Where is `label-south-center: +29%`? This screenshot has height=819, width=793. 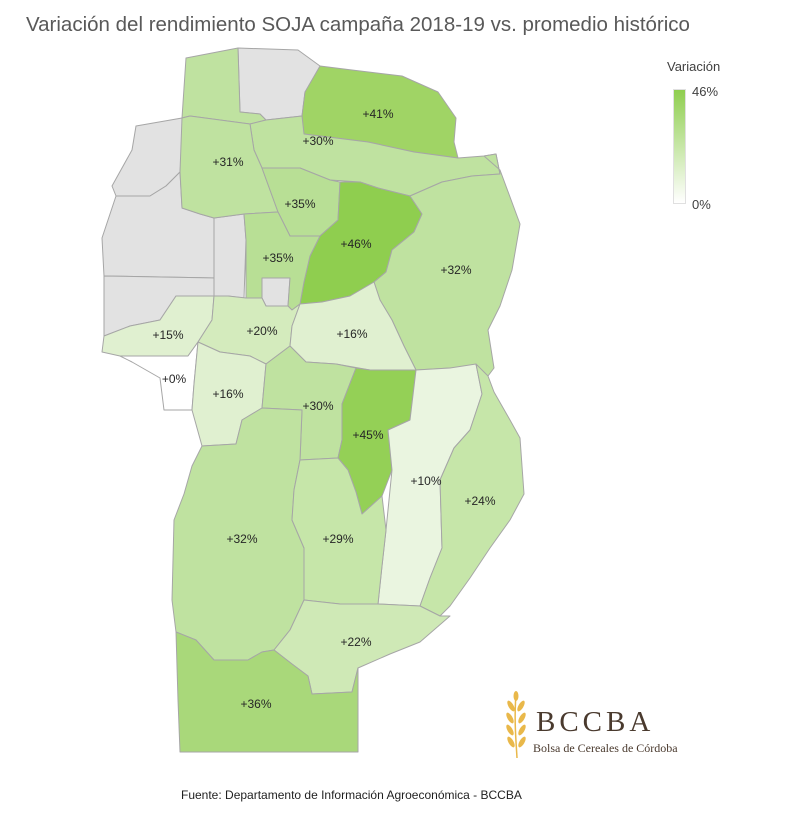
label-south-center: +29% is located at coordinates (337, 539).